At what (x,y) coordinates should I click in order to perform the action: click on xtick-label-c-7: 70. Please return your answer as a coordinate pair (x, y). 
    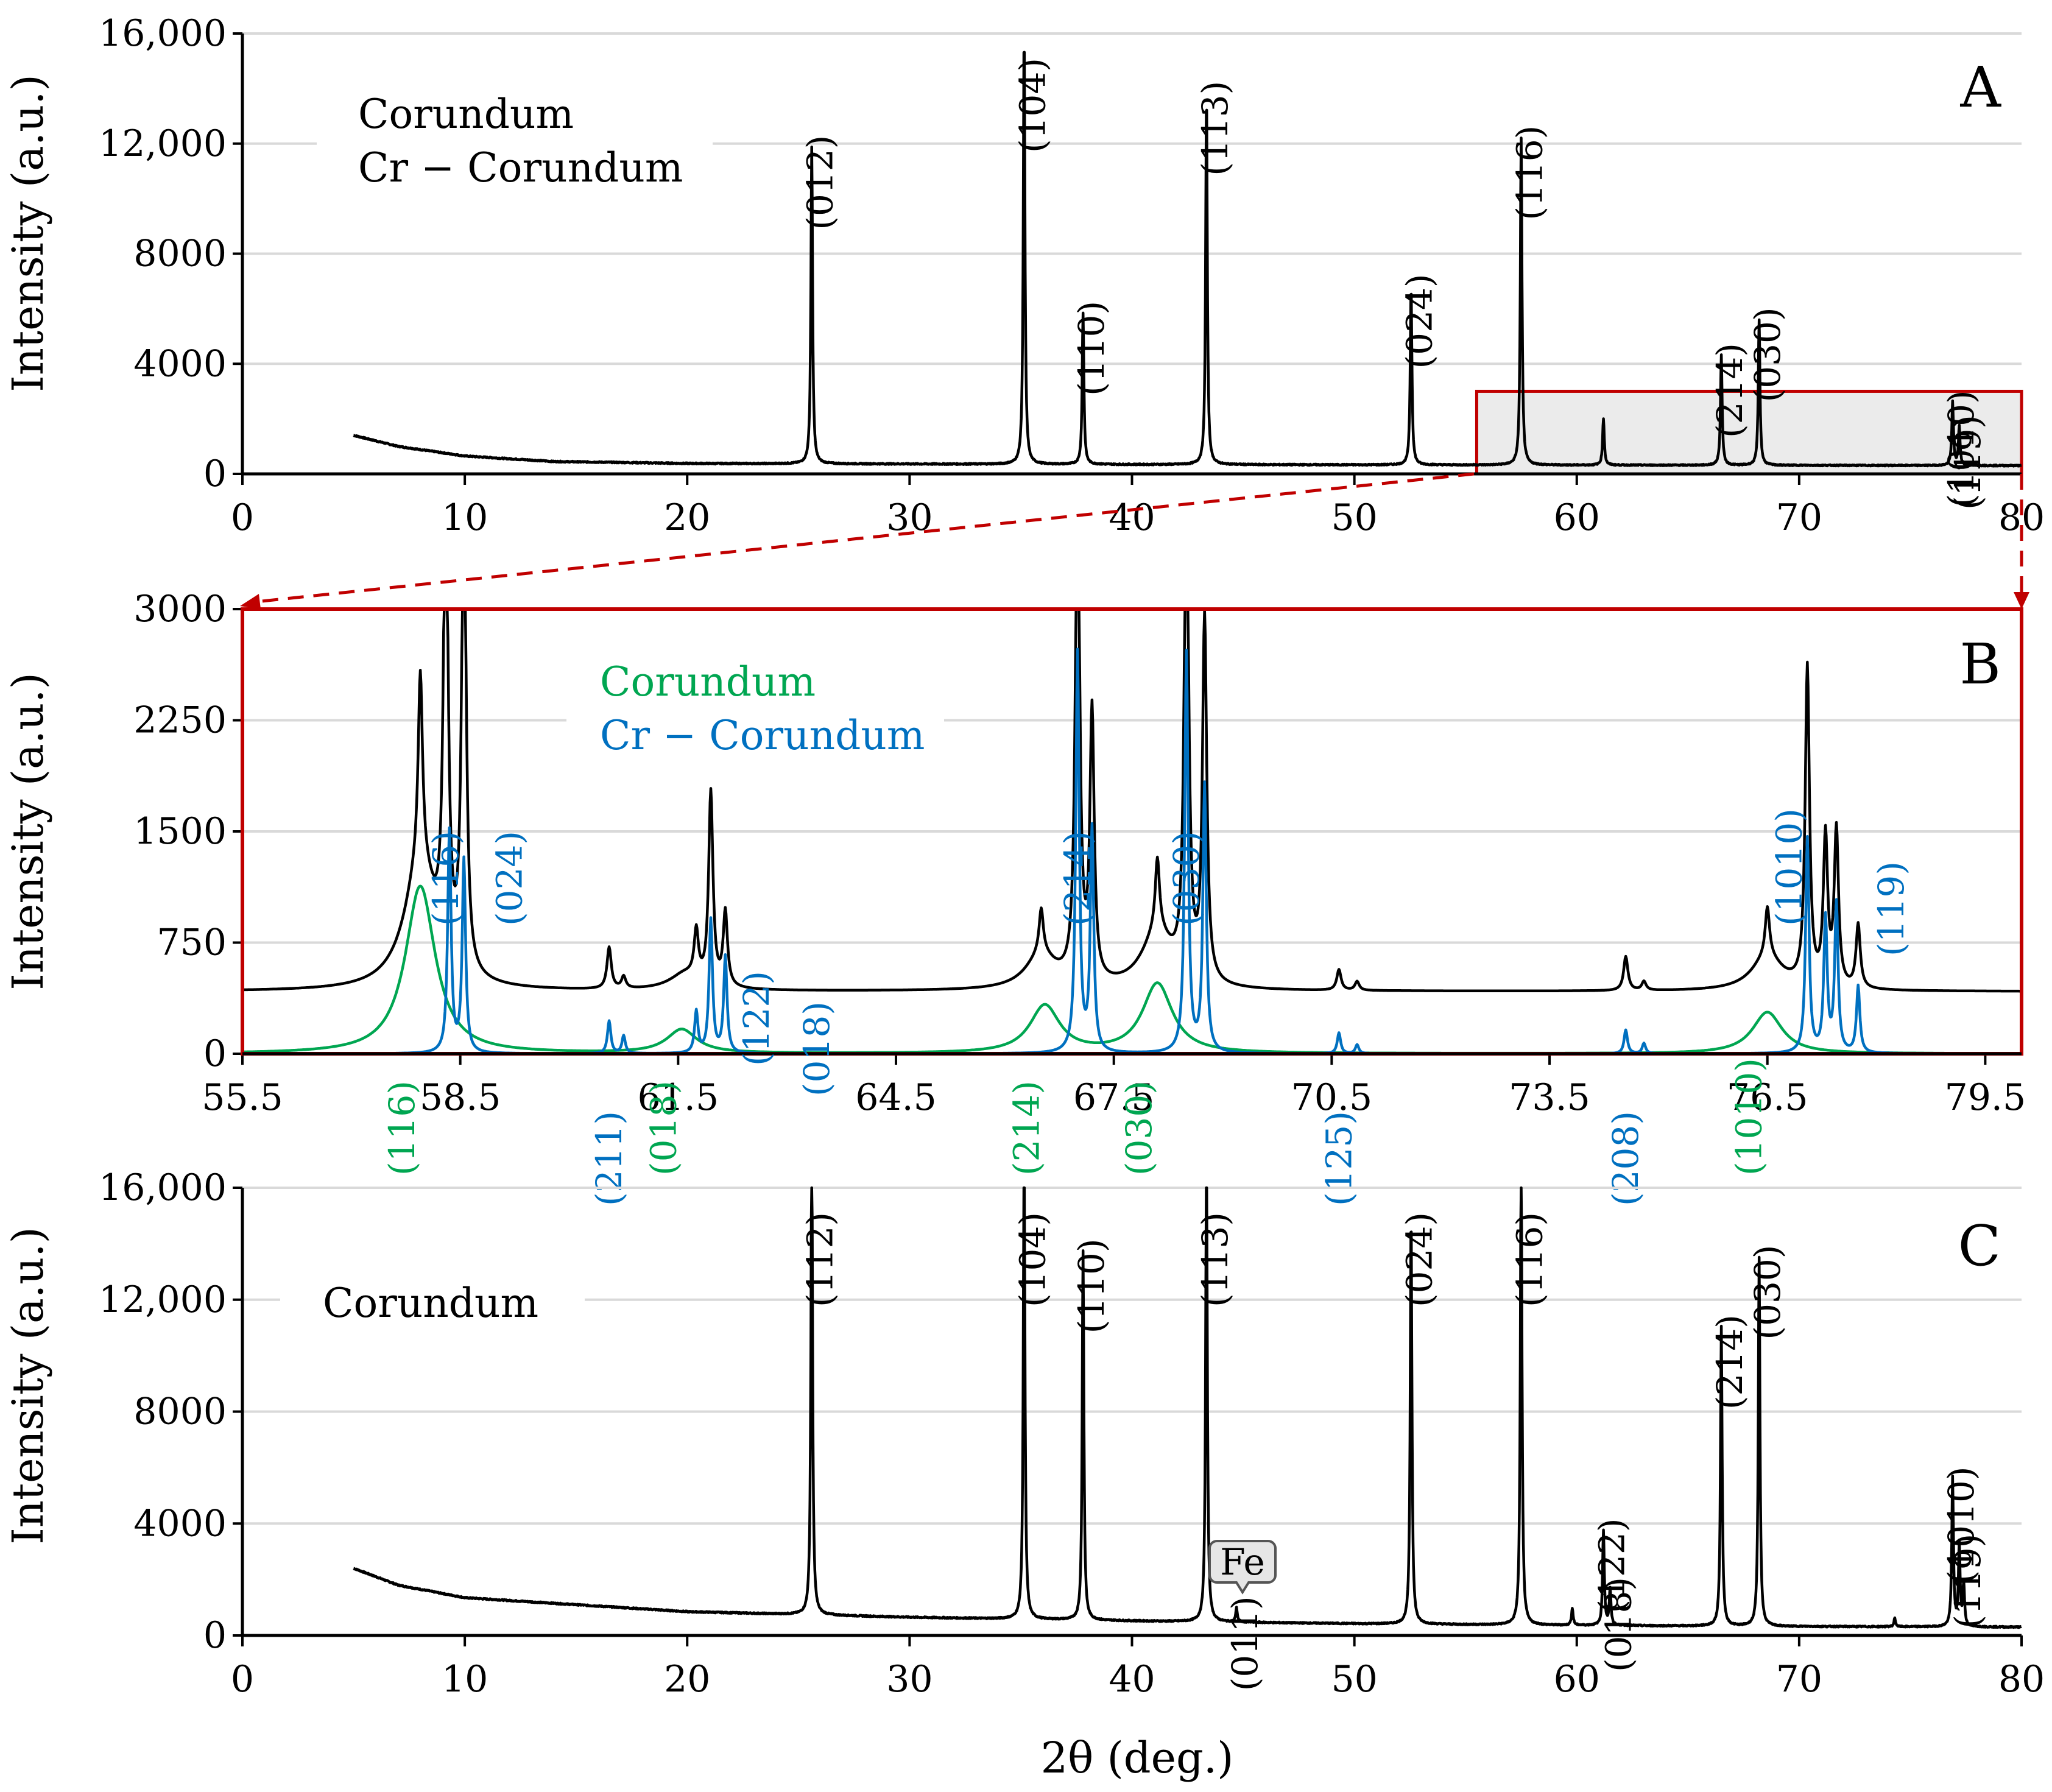
    Looking at the image, I should click on (1799, 1680).